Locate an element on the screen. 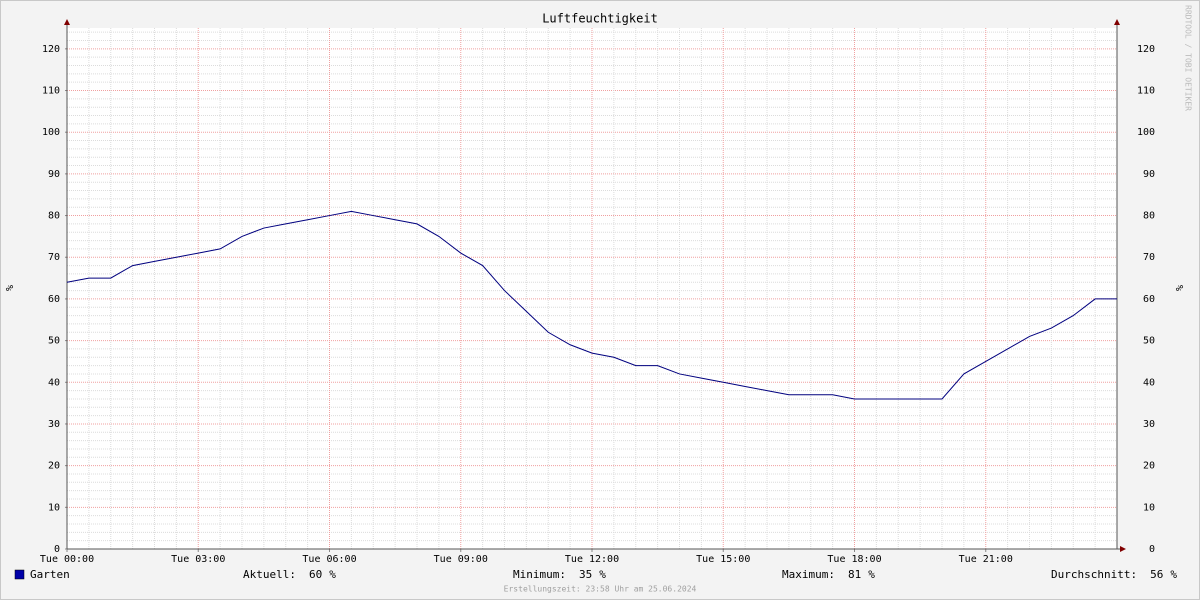  y-tick-label: 40 is located at coordinates (54, 382).